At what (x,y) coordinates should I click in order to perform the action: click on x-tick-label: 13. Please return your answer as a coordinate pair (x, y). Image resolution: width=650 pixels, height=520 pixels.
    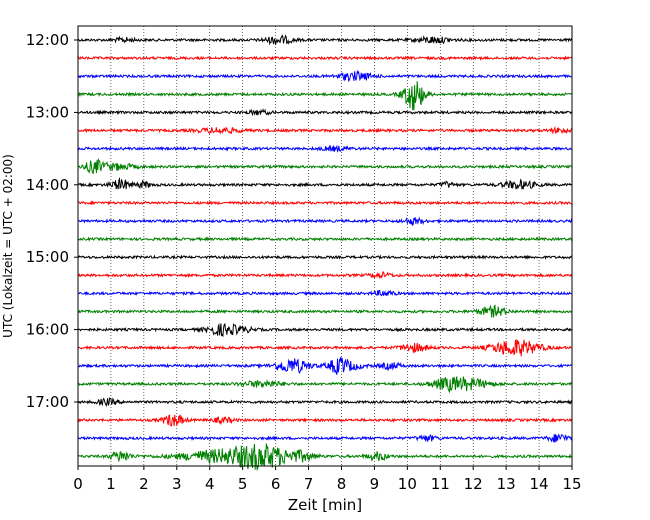
    Looking at the image, I should click on (506, 484).